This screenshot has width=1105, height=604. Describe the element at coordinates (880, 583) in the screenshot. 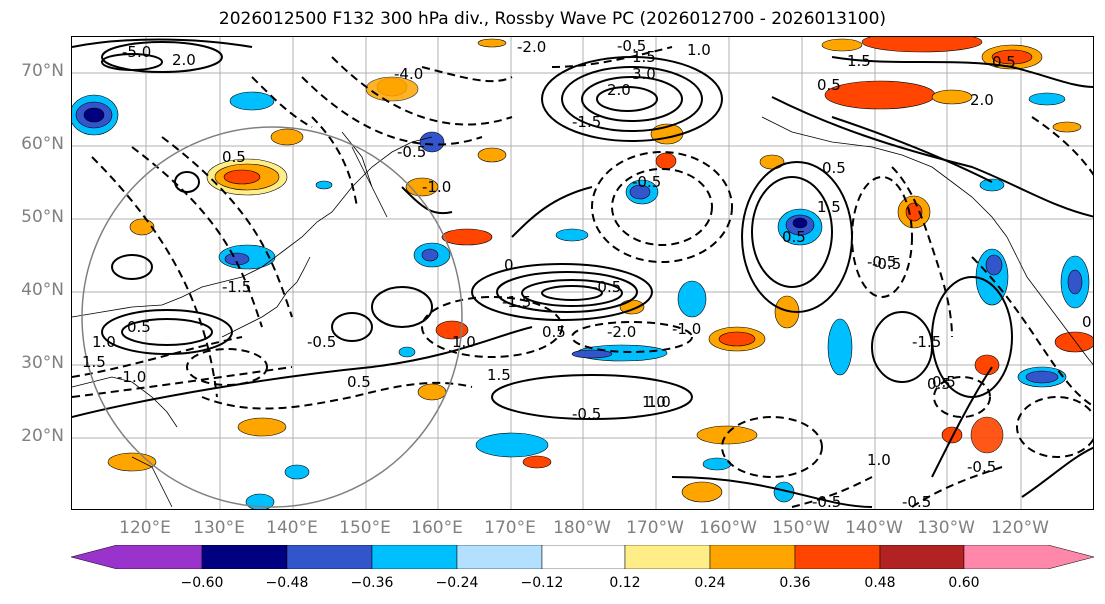

I see `colorbar-tick: 0.48` at that location.